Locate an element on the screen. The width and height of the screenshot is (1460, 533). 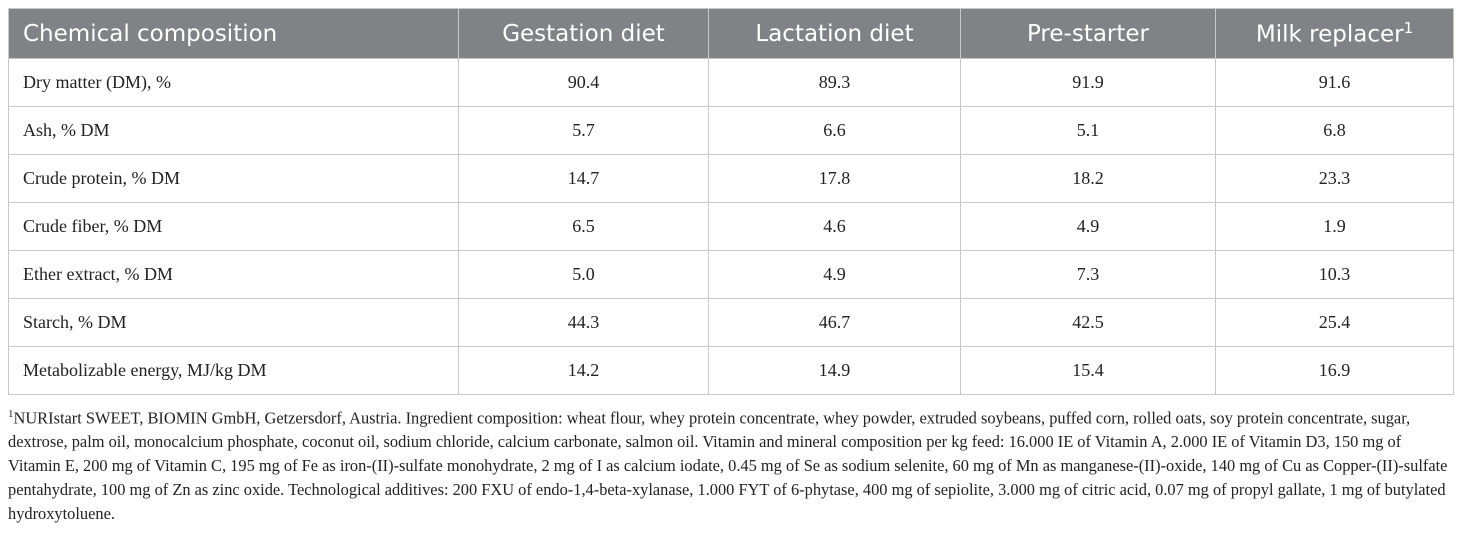
table-row: Crude protein, % DM 14.7 17.8 18.2 23.3 is located at coordinates (731, 178).